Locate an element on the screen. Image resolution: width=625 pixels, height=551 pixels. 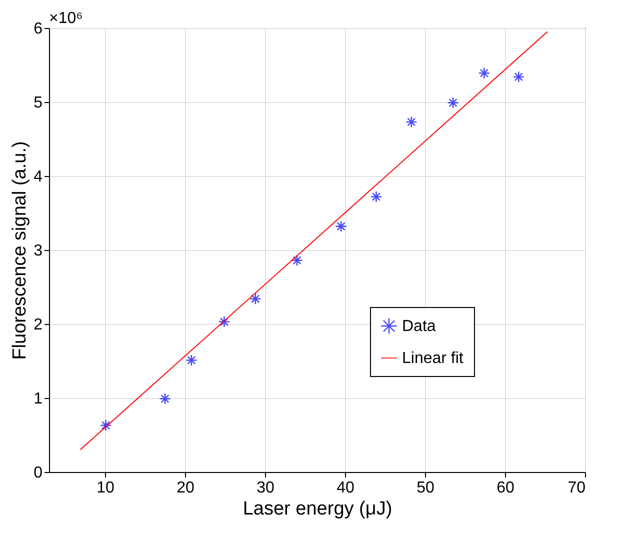
legend-label: Data is located at coordinates (419, 326).